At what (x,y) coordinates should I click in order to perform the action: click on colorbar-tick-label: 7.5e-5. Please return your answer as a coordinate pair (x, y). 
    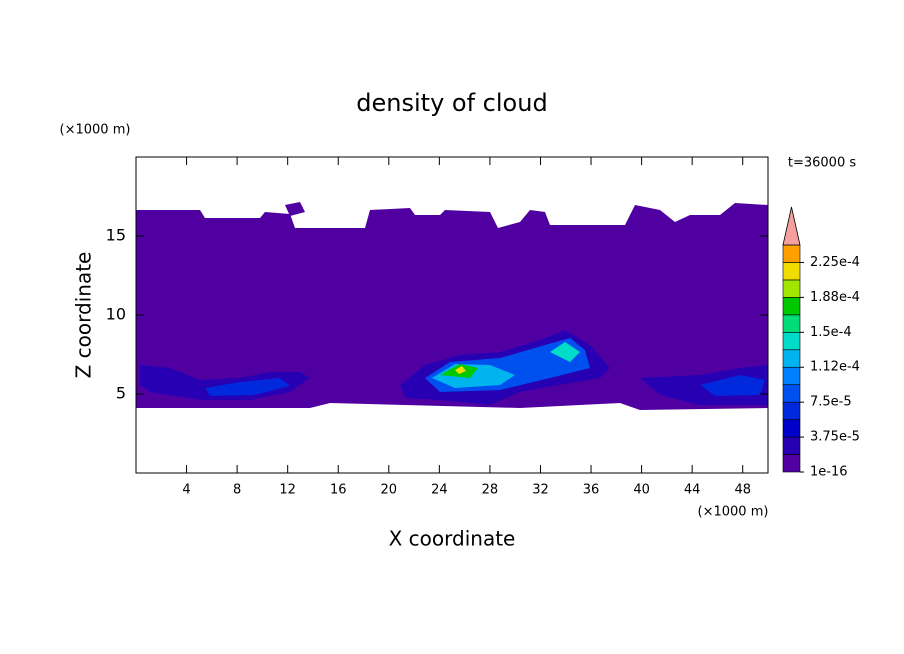
    Looking at the image, I should click on (831, 402).